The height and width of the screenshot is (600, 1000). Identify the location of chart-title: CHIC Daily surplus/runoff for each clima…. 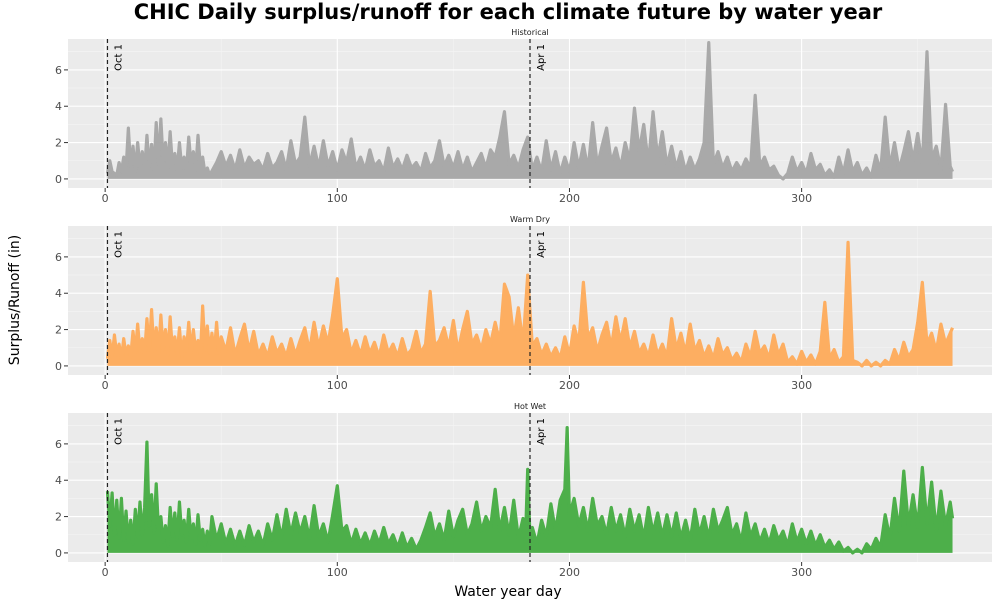
(508, 12).